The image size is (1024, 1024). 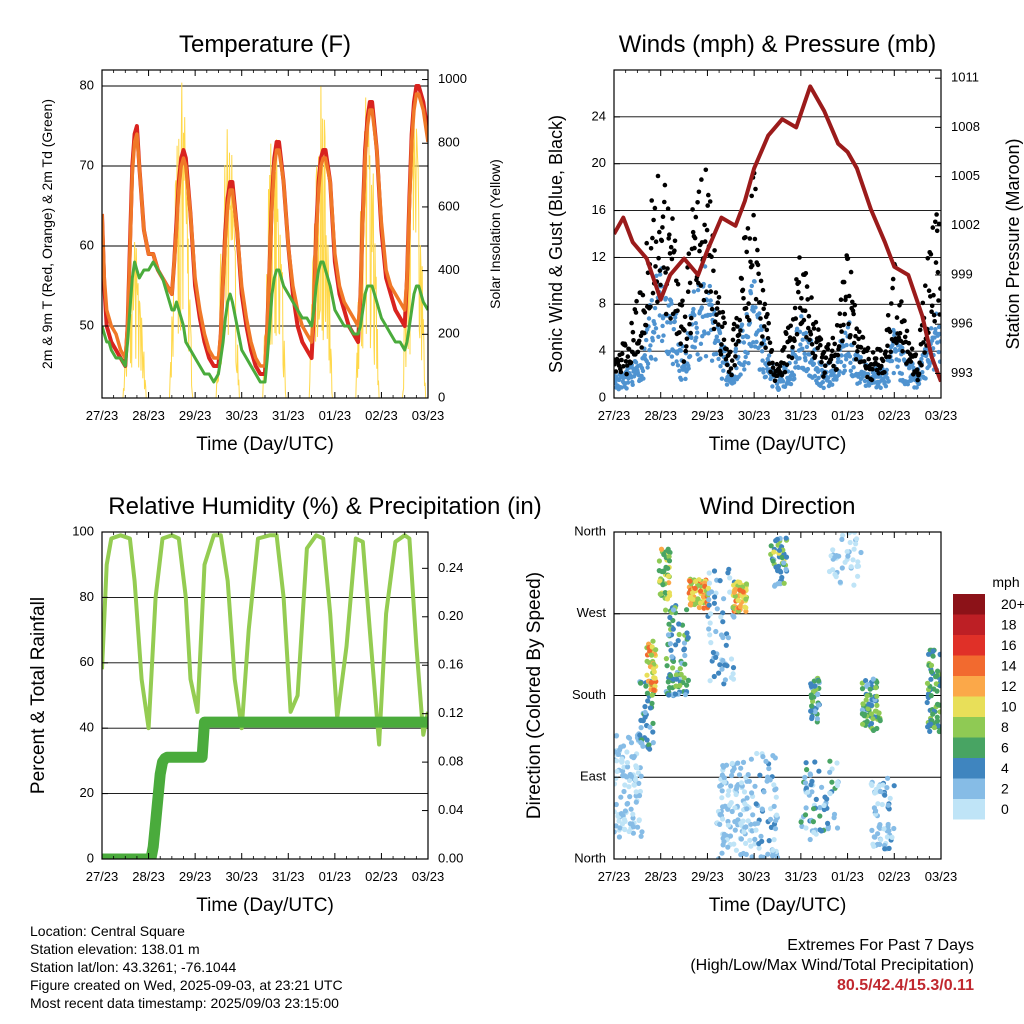 What do you see at coordinates (599, 162) in the screenshot?
I see `y-tick-label: 20` at bounding box center [599, 162].